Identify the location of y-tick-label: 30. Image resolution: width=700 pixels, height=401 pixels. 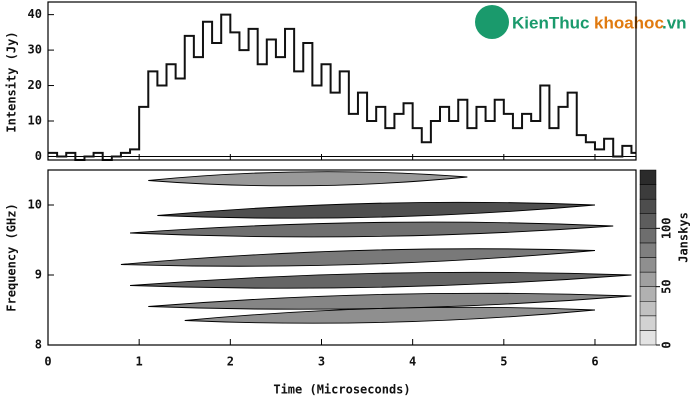
(35, 50).